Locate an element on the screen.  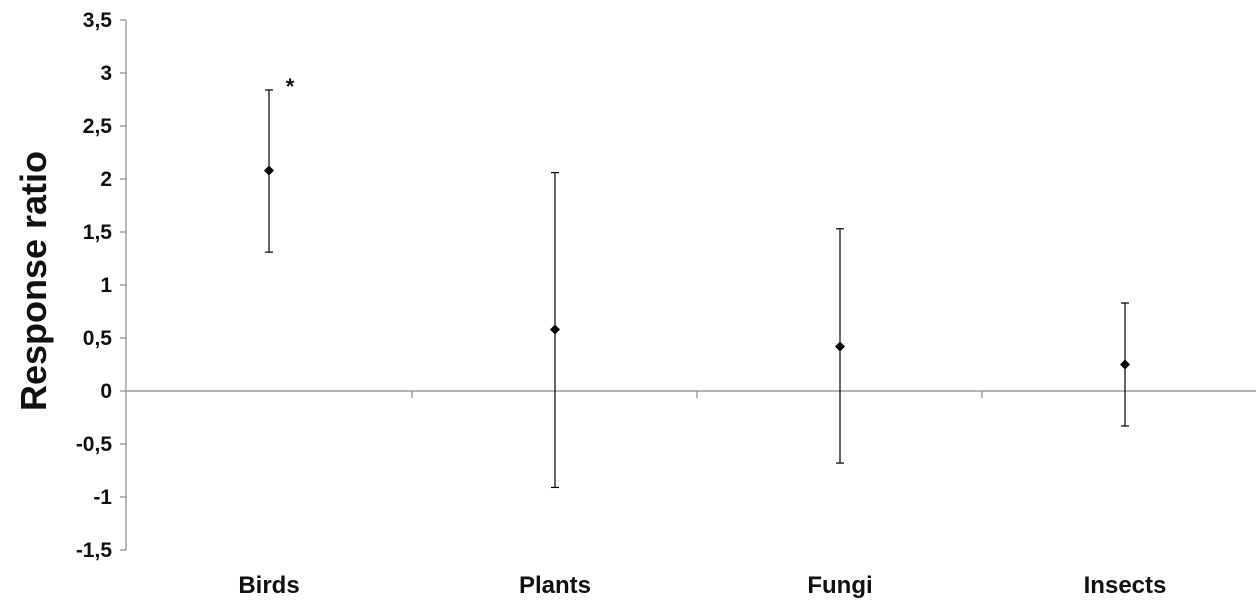
y-axis-label: Response ratio is located at coordinates (33, 281).